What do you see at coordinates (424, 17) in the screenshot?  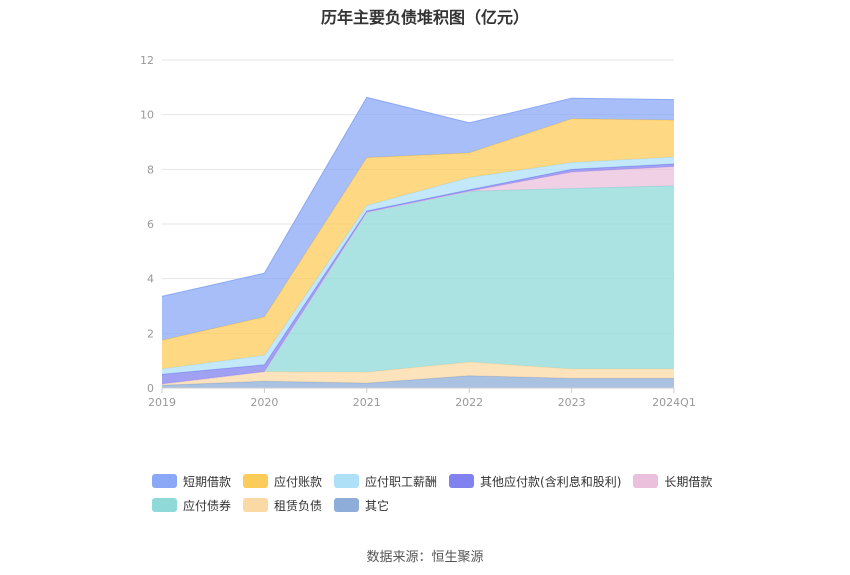 I see `chart-title: 历年主要负债堆积图（亿元）` at bounding box center [424, 17].